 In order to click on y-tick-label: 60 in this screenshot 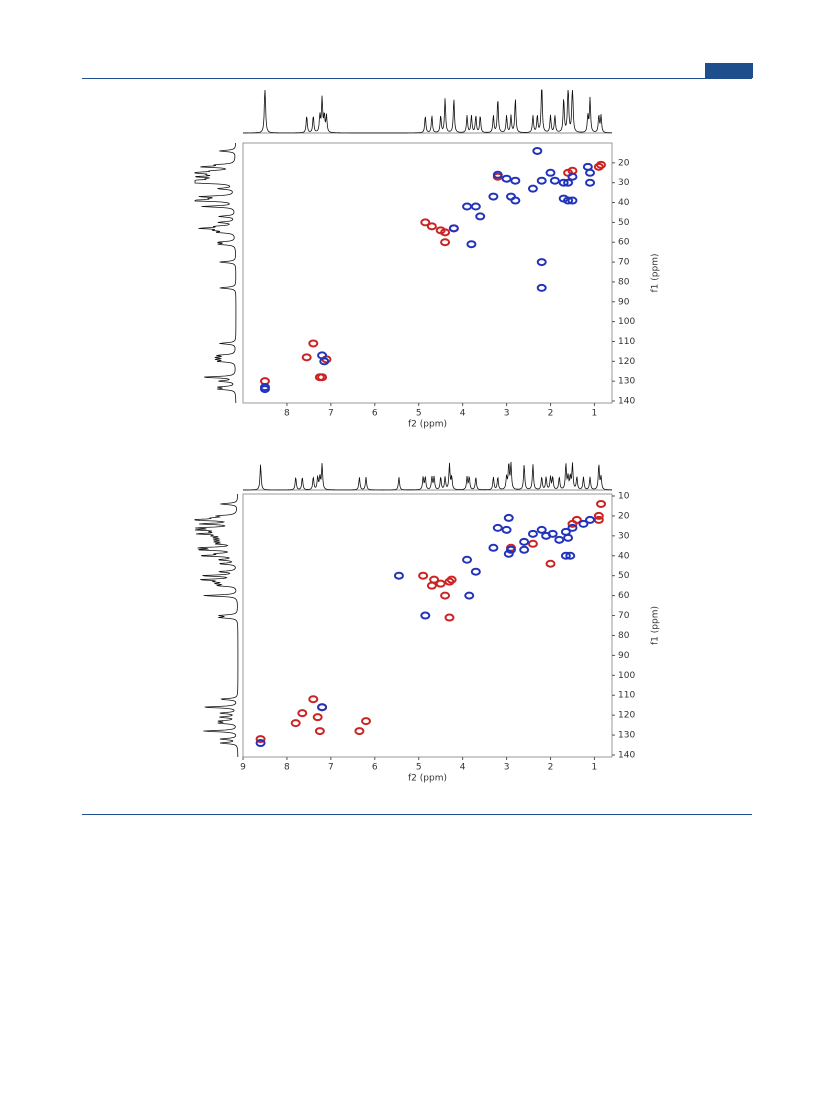, I will do `click(624, 596)`.